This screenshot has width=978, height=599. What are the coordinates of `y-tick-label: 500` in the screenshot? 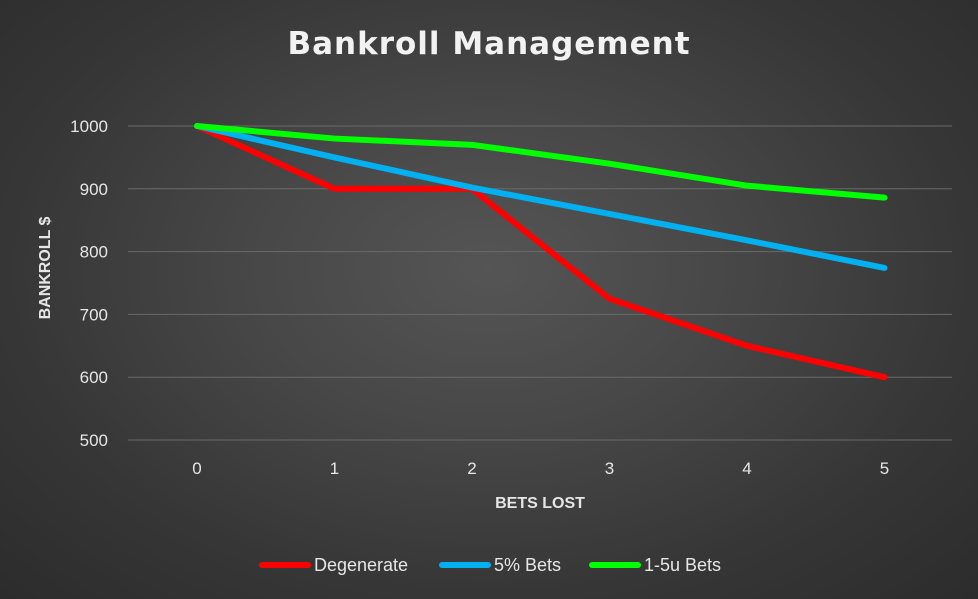 It's located at (94, 440).